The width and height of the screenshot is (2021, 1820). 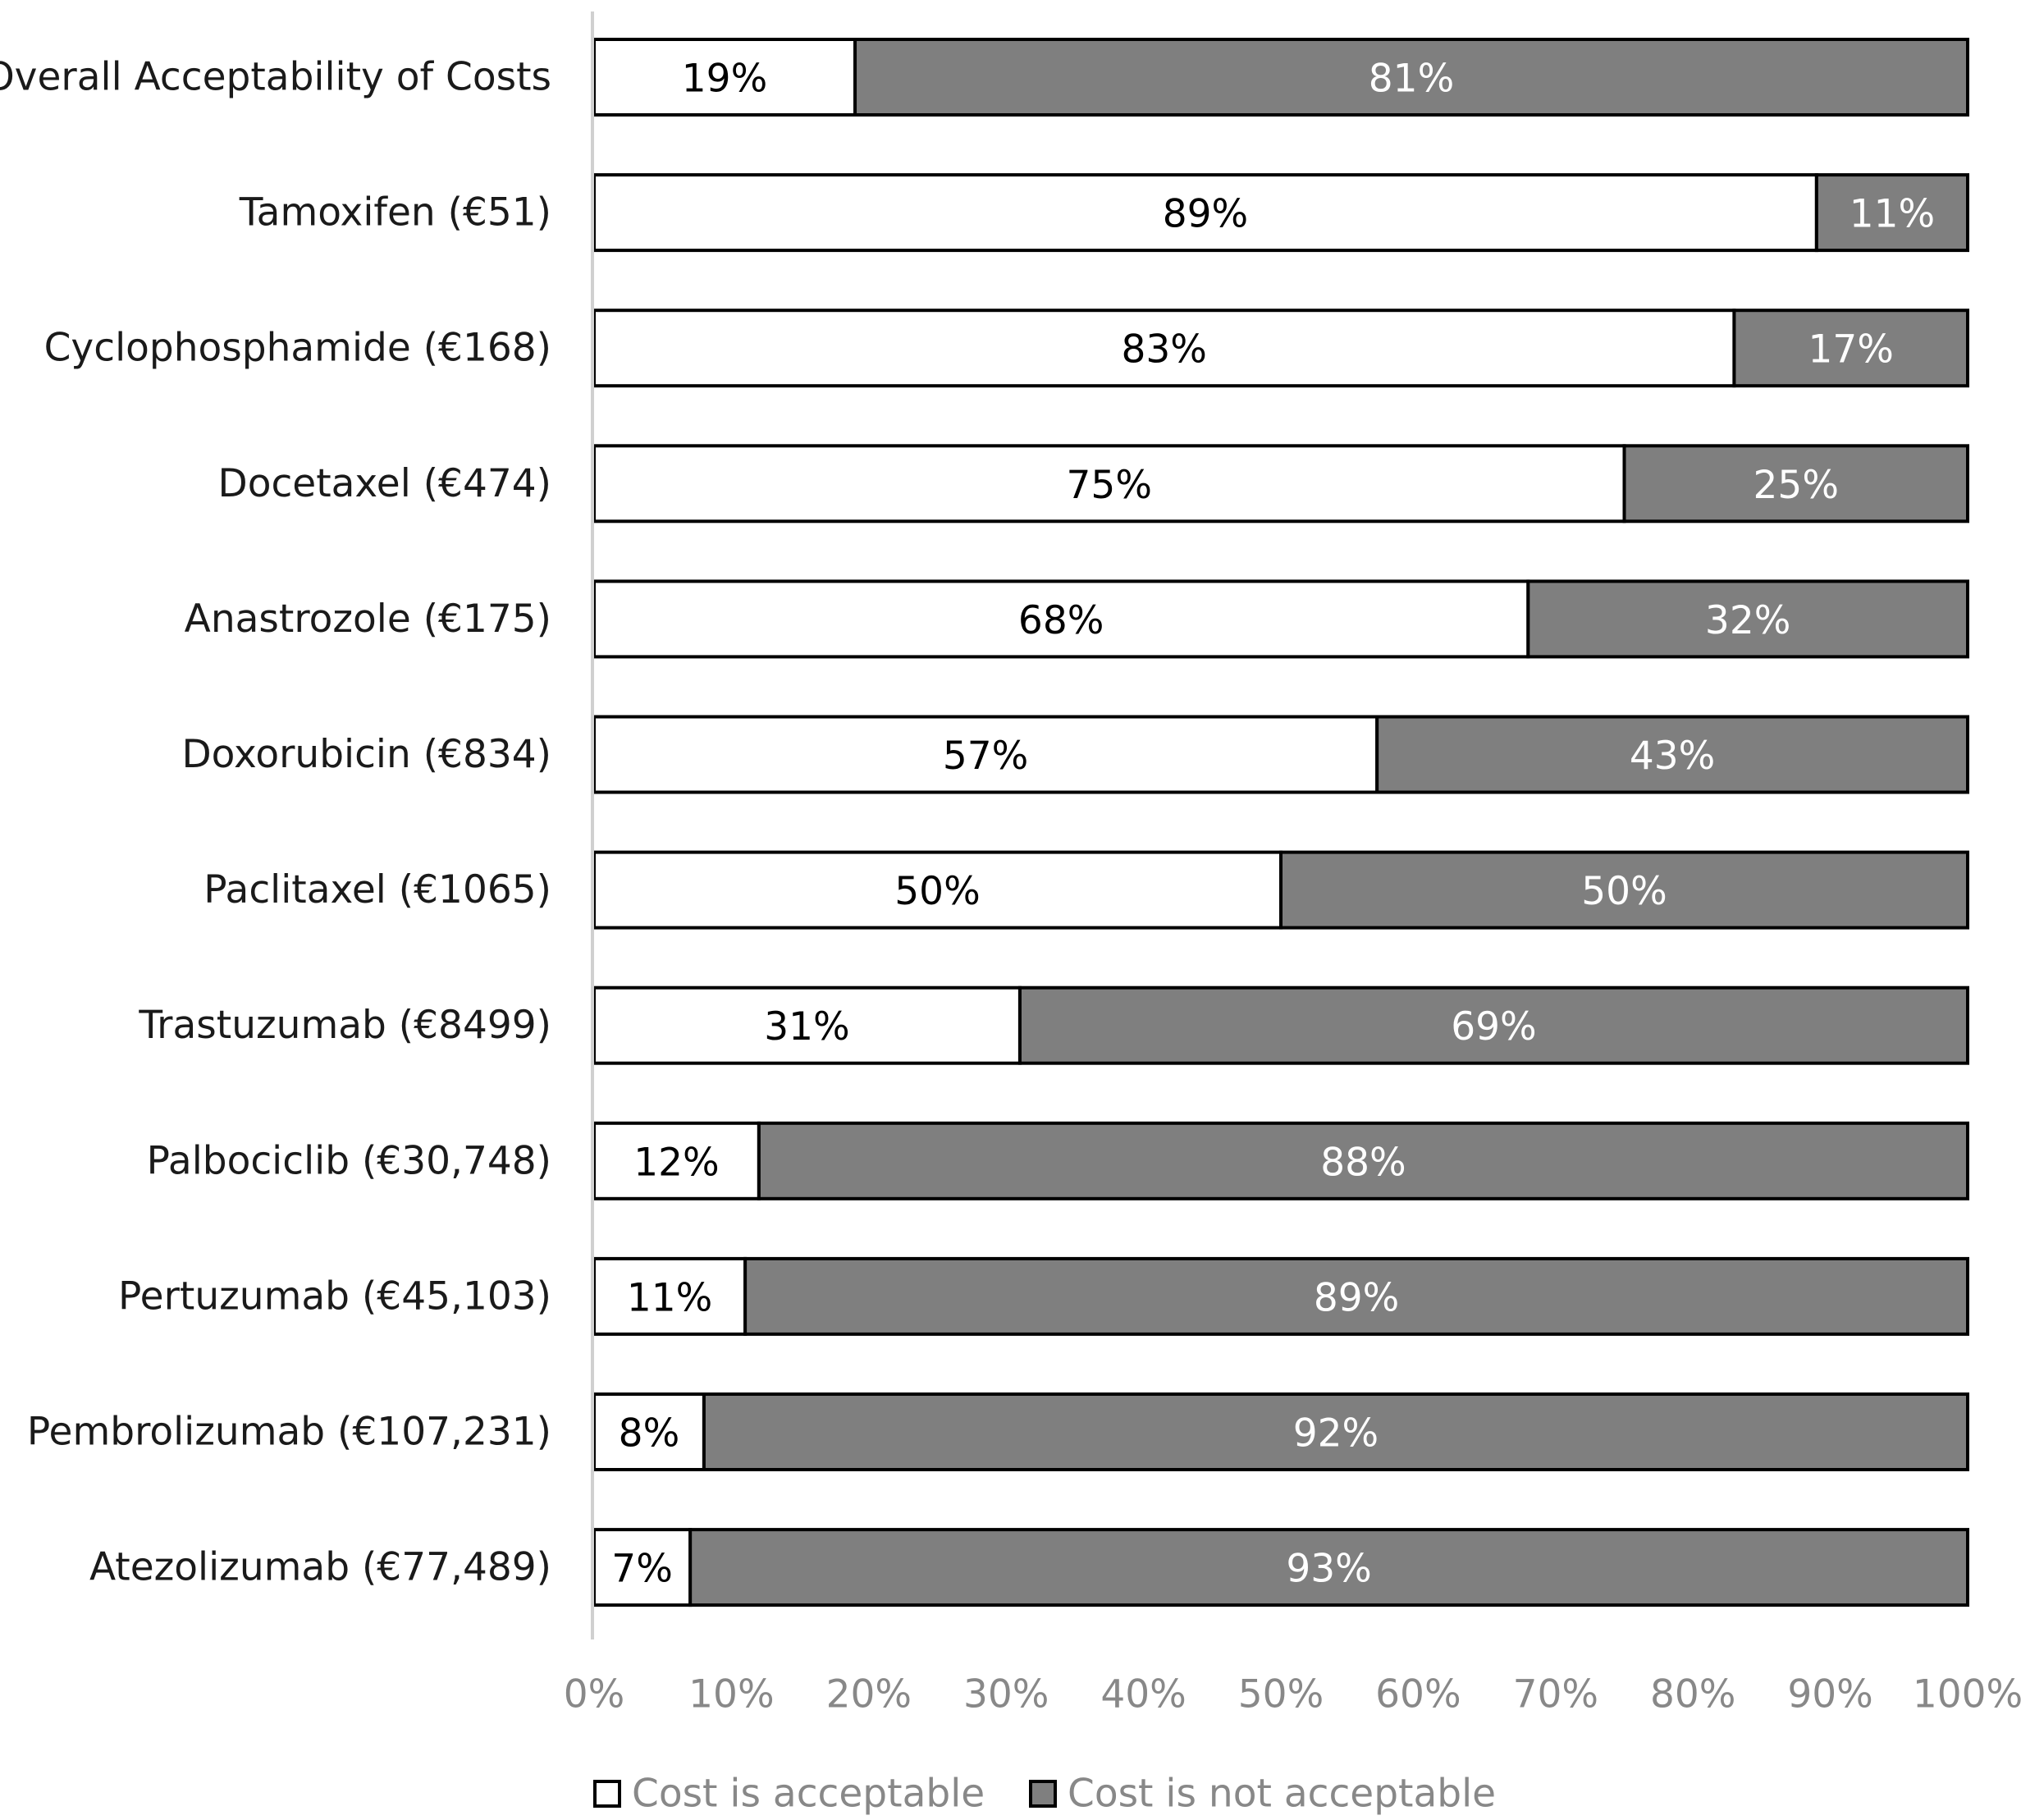 I want to click on data-label: 32%, so click(x=1747, y=620).